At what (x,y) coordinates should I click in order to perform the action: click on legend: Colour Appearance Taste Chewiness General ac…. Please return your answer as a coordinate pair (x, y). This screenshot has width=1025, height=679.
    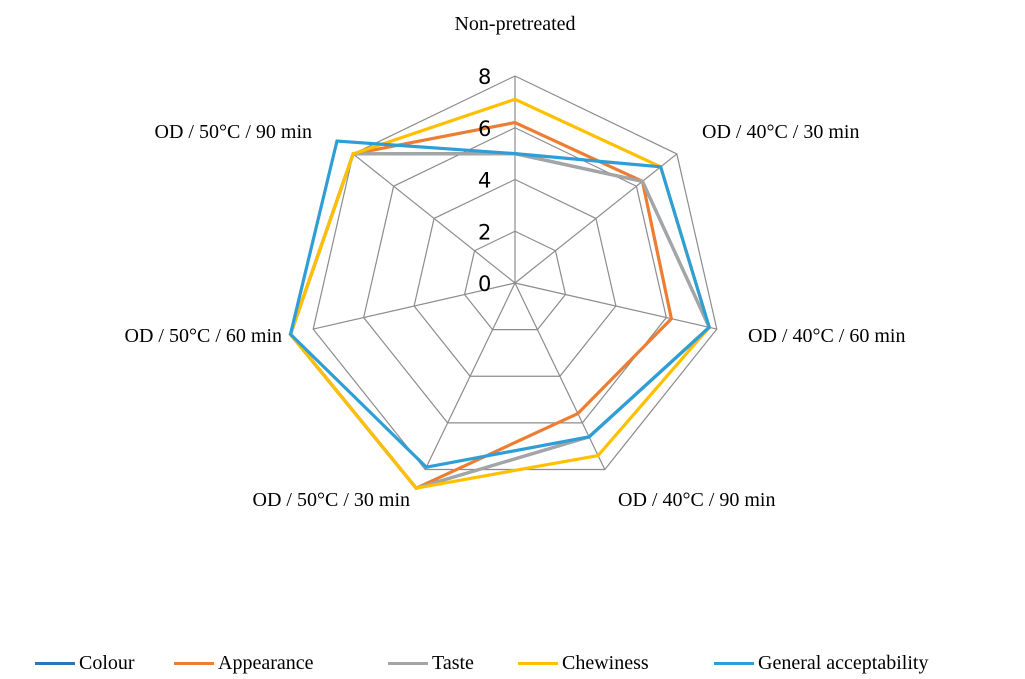
    Looking at the image, I should click on (512, 665).